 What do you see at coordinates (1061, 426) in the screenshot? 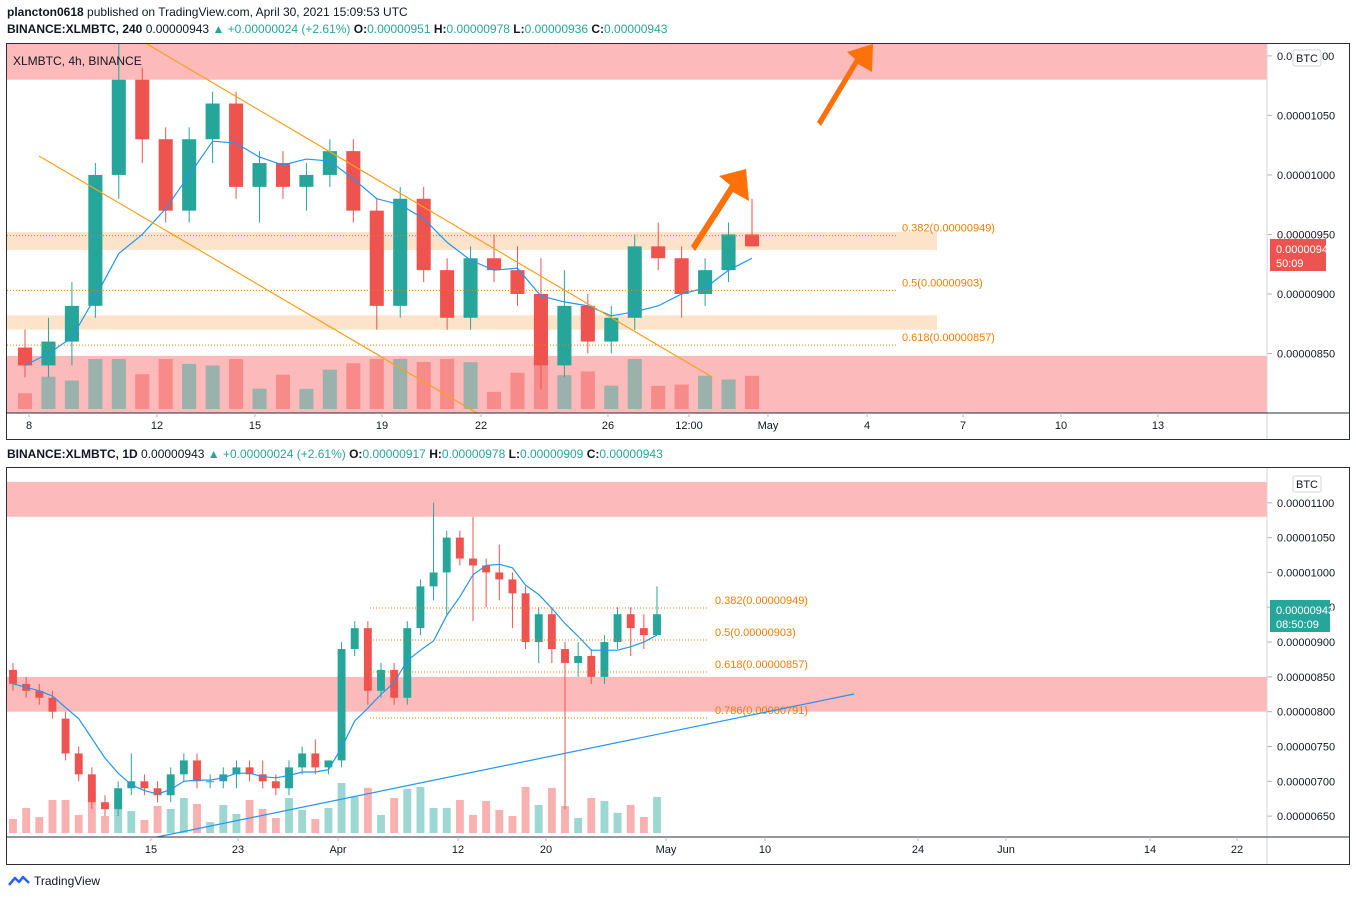
I see `x-tick-label: 10` at bounding box center [1061, 426].